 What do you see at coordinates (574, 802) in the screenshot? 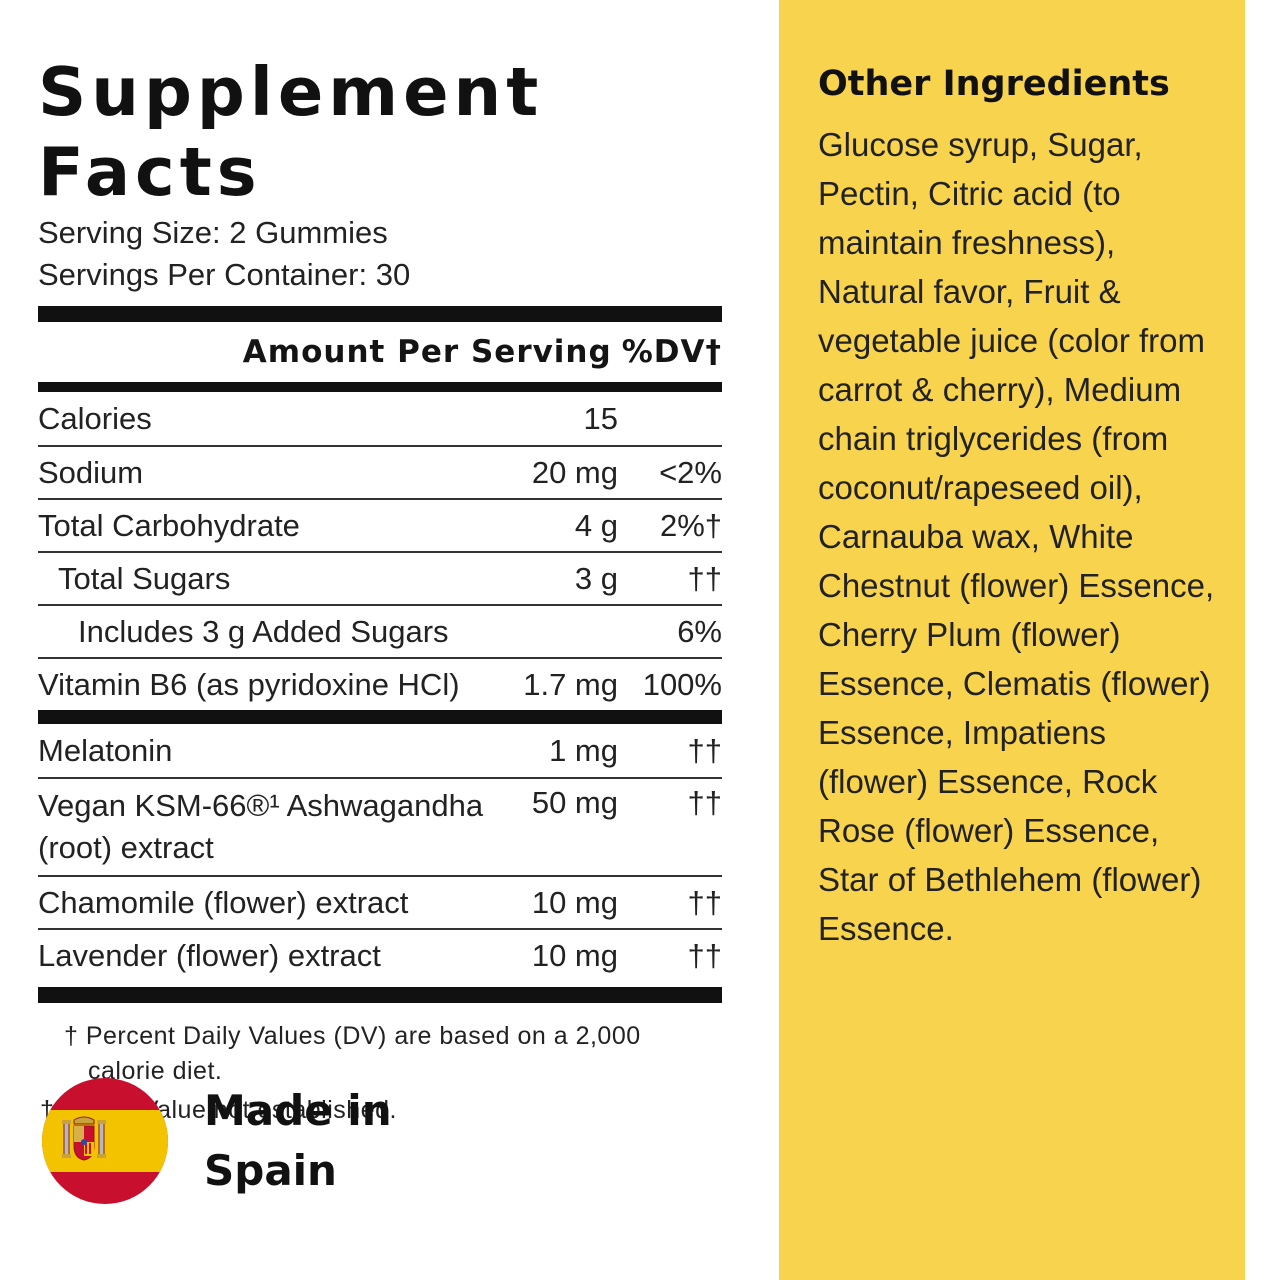
I see `ingredient-amount: 50 mg` at bounding box center [574, 802].